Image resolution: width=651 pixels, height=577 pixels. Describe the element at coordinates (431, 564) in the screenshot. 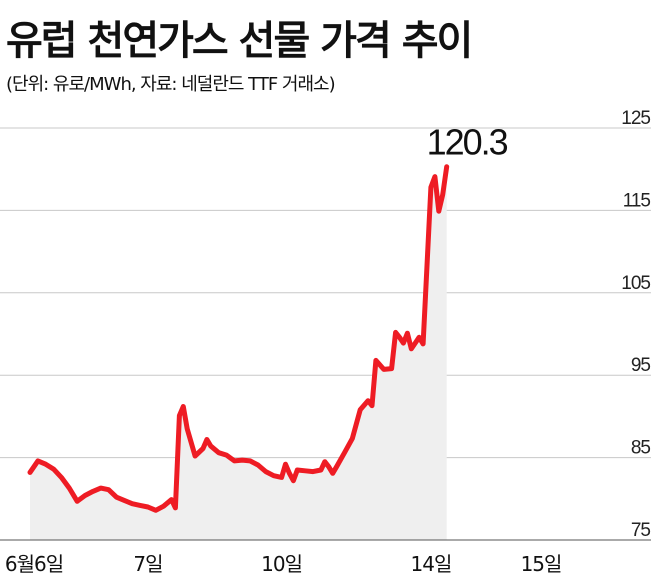

I see `x-tick-label: 14일` at that location.